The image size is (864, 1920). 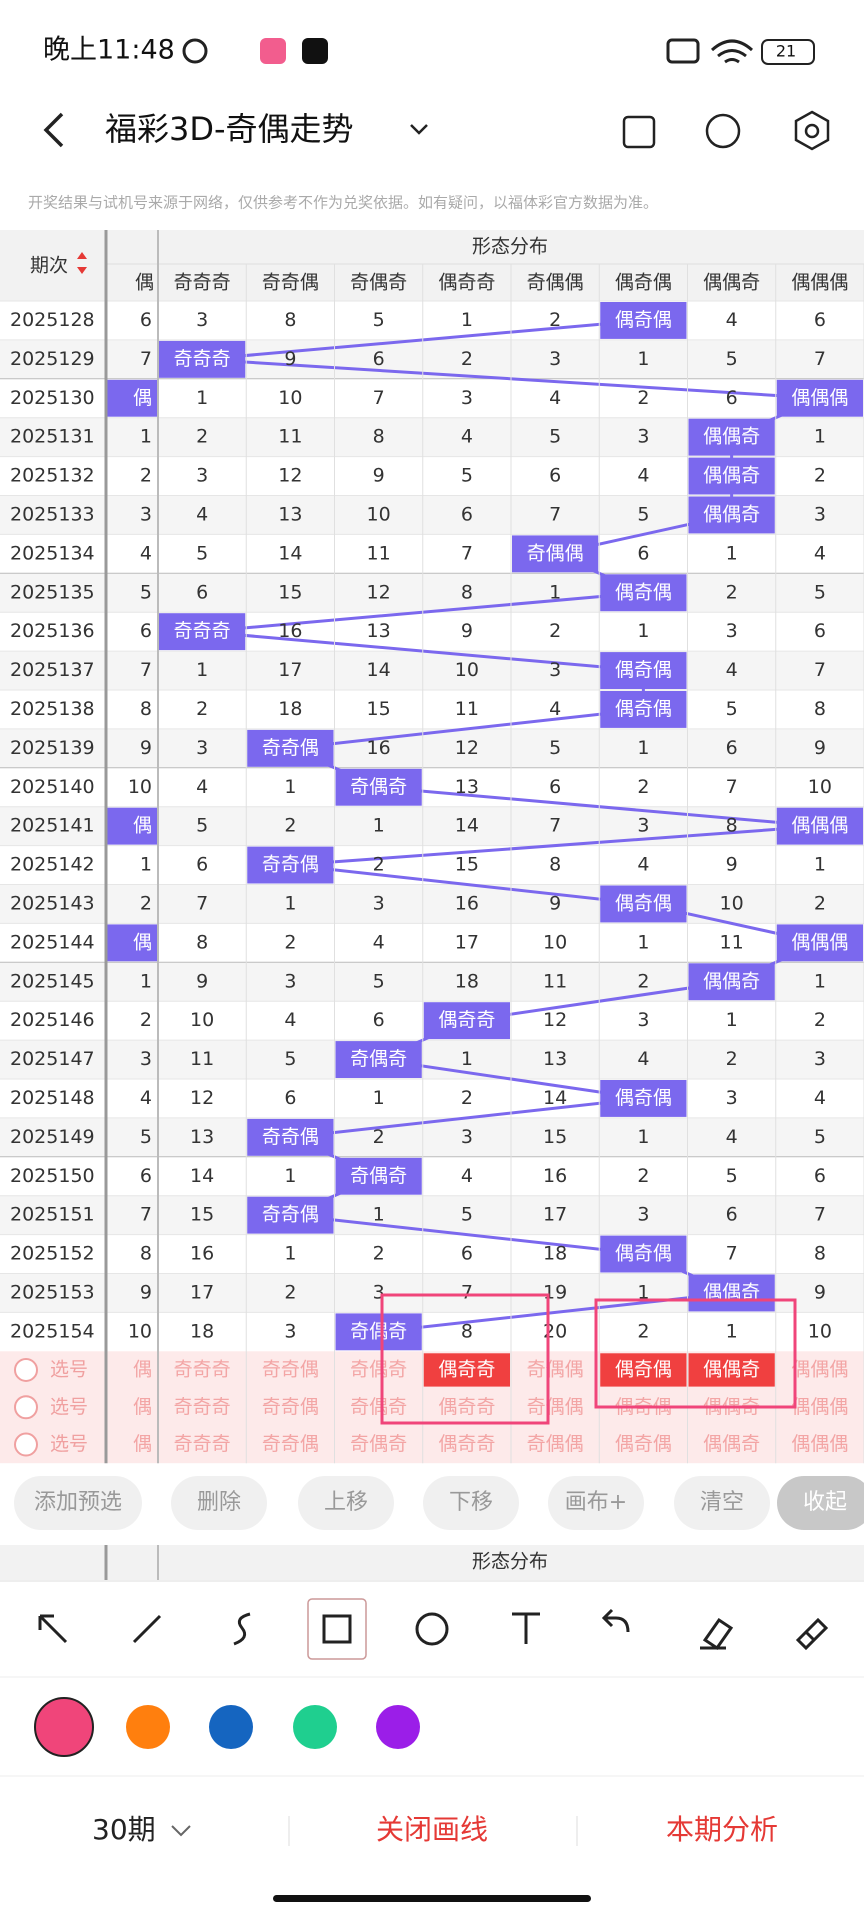 I want to click on cell: 17, so click(x=202, y=1292).